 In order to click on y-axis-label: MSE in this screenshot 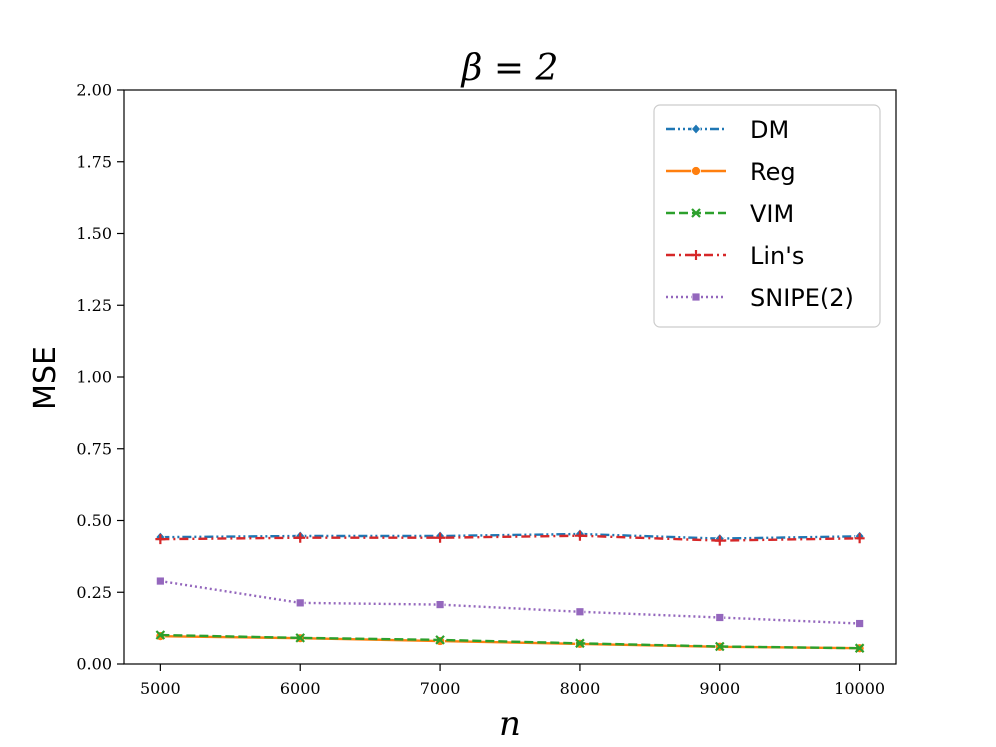, I will do `click(45, 378)`.